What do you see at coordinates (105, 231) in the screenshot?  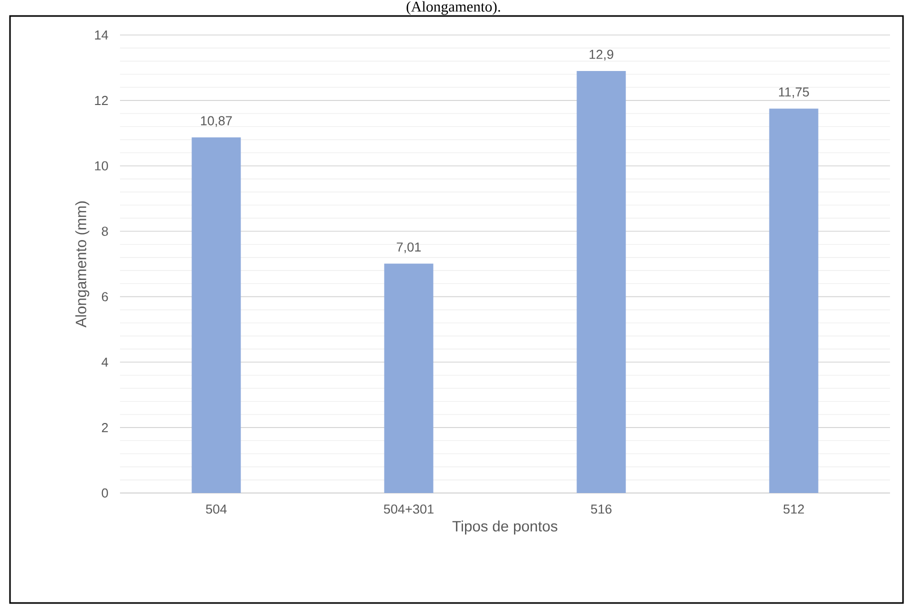 I see `y-tick-label: 8` at bounding box center [105, 231].